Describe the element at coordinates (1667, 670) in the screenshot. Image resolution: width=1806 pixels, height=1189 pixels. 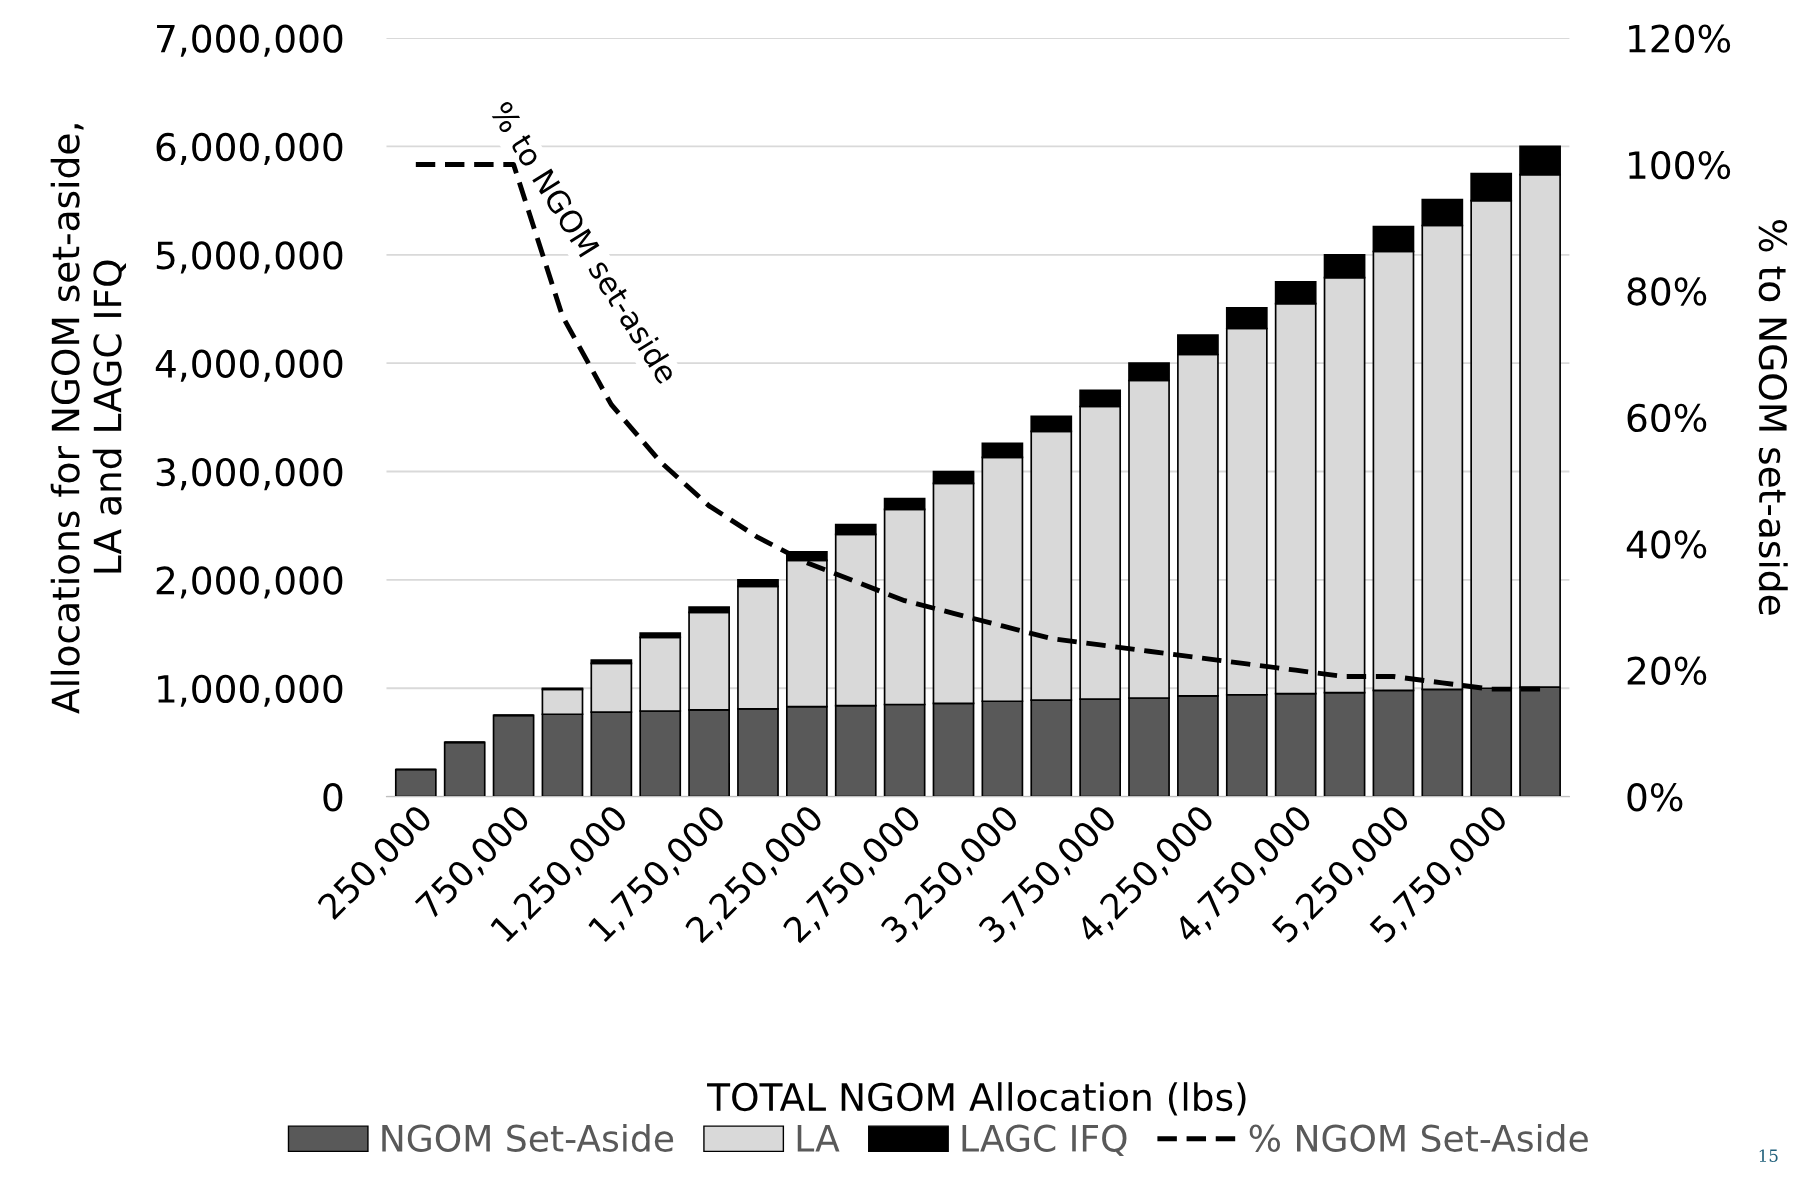
I see `y2-tick-label: 20%` at that location.